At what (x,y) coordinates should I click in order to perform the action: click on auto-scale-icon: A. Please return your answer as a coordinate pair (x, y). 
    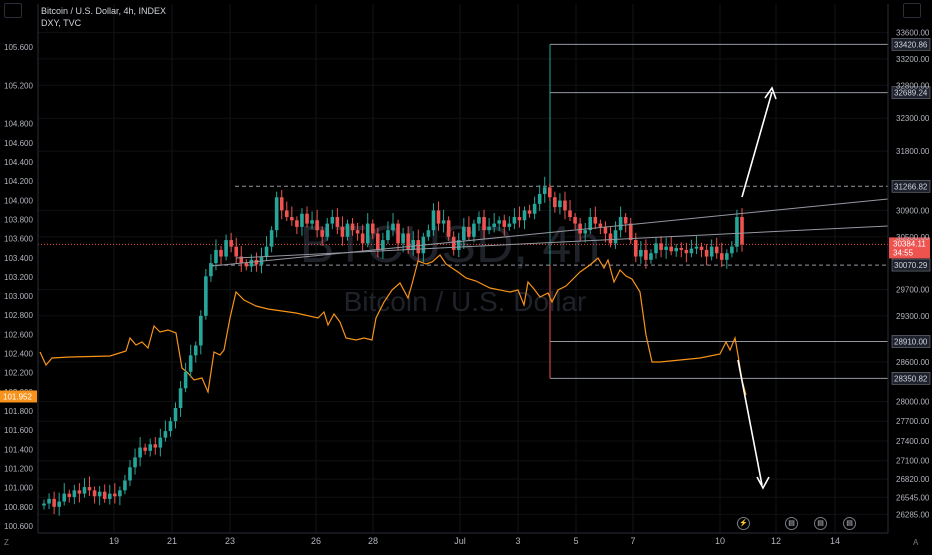
    Looking at the image, I should click on (916, 542).